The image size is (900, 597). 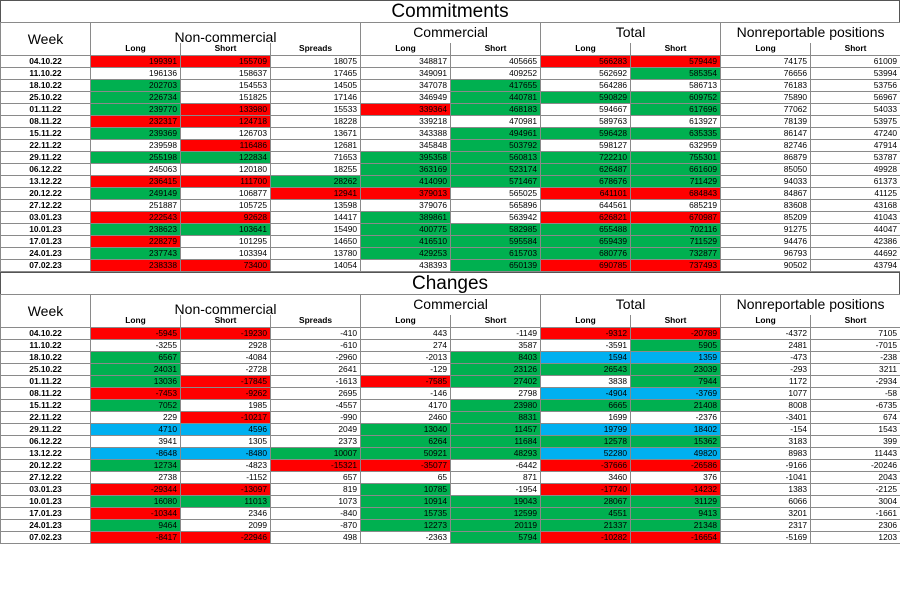 What do you see at coordinates (45, 525) in the screenshot?
I see `week-cell: 24.01.23` at bounding box center [45, 525].